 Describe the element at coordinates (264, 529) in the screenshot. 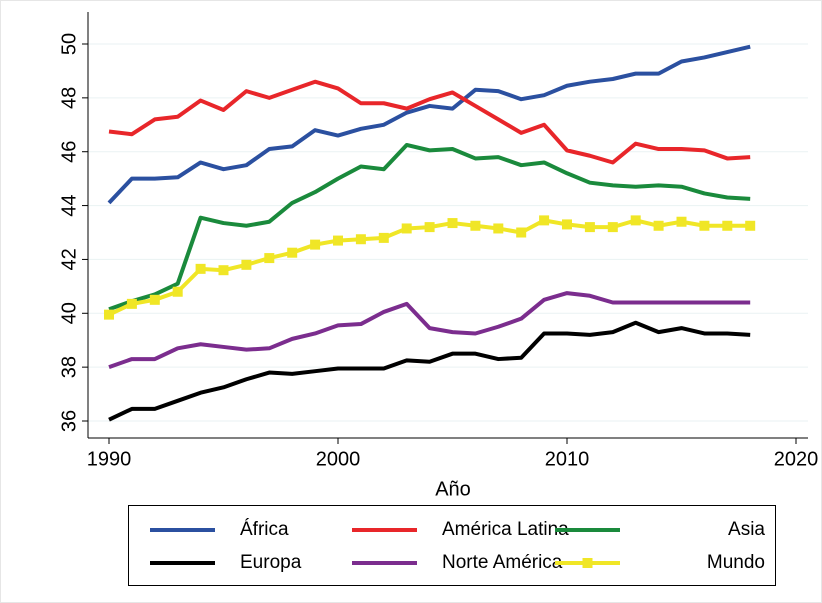

I see `legend-label: África` at that location.